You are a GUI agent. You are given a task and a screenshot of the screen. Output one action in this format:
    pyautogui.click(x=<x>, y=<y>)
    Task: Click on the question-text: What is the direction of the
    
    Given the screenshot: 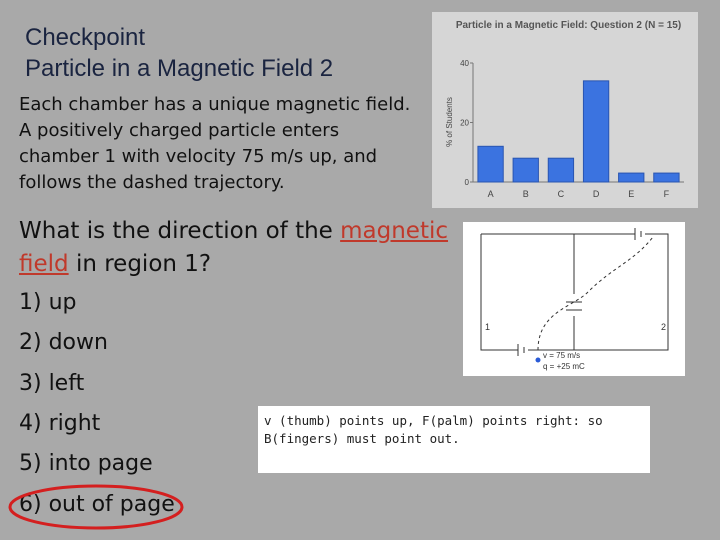 What is the action you would take?
    pyautogui.click(x=180, y=231)
    